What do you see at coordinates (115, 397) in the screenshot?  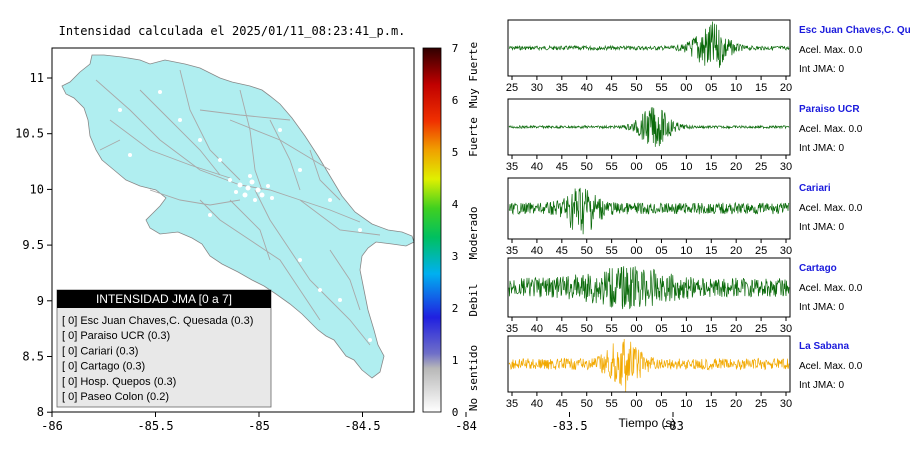 I see `legend-item: [ 0] Paseo Colon (0.2)` at bounding box center [115, 397].